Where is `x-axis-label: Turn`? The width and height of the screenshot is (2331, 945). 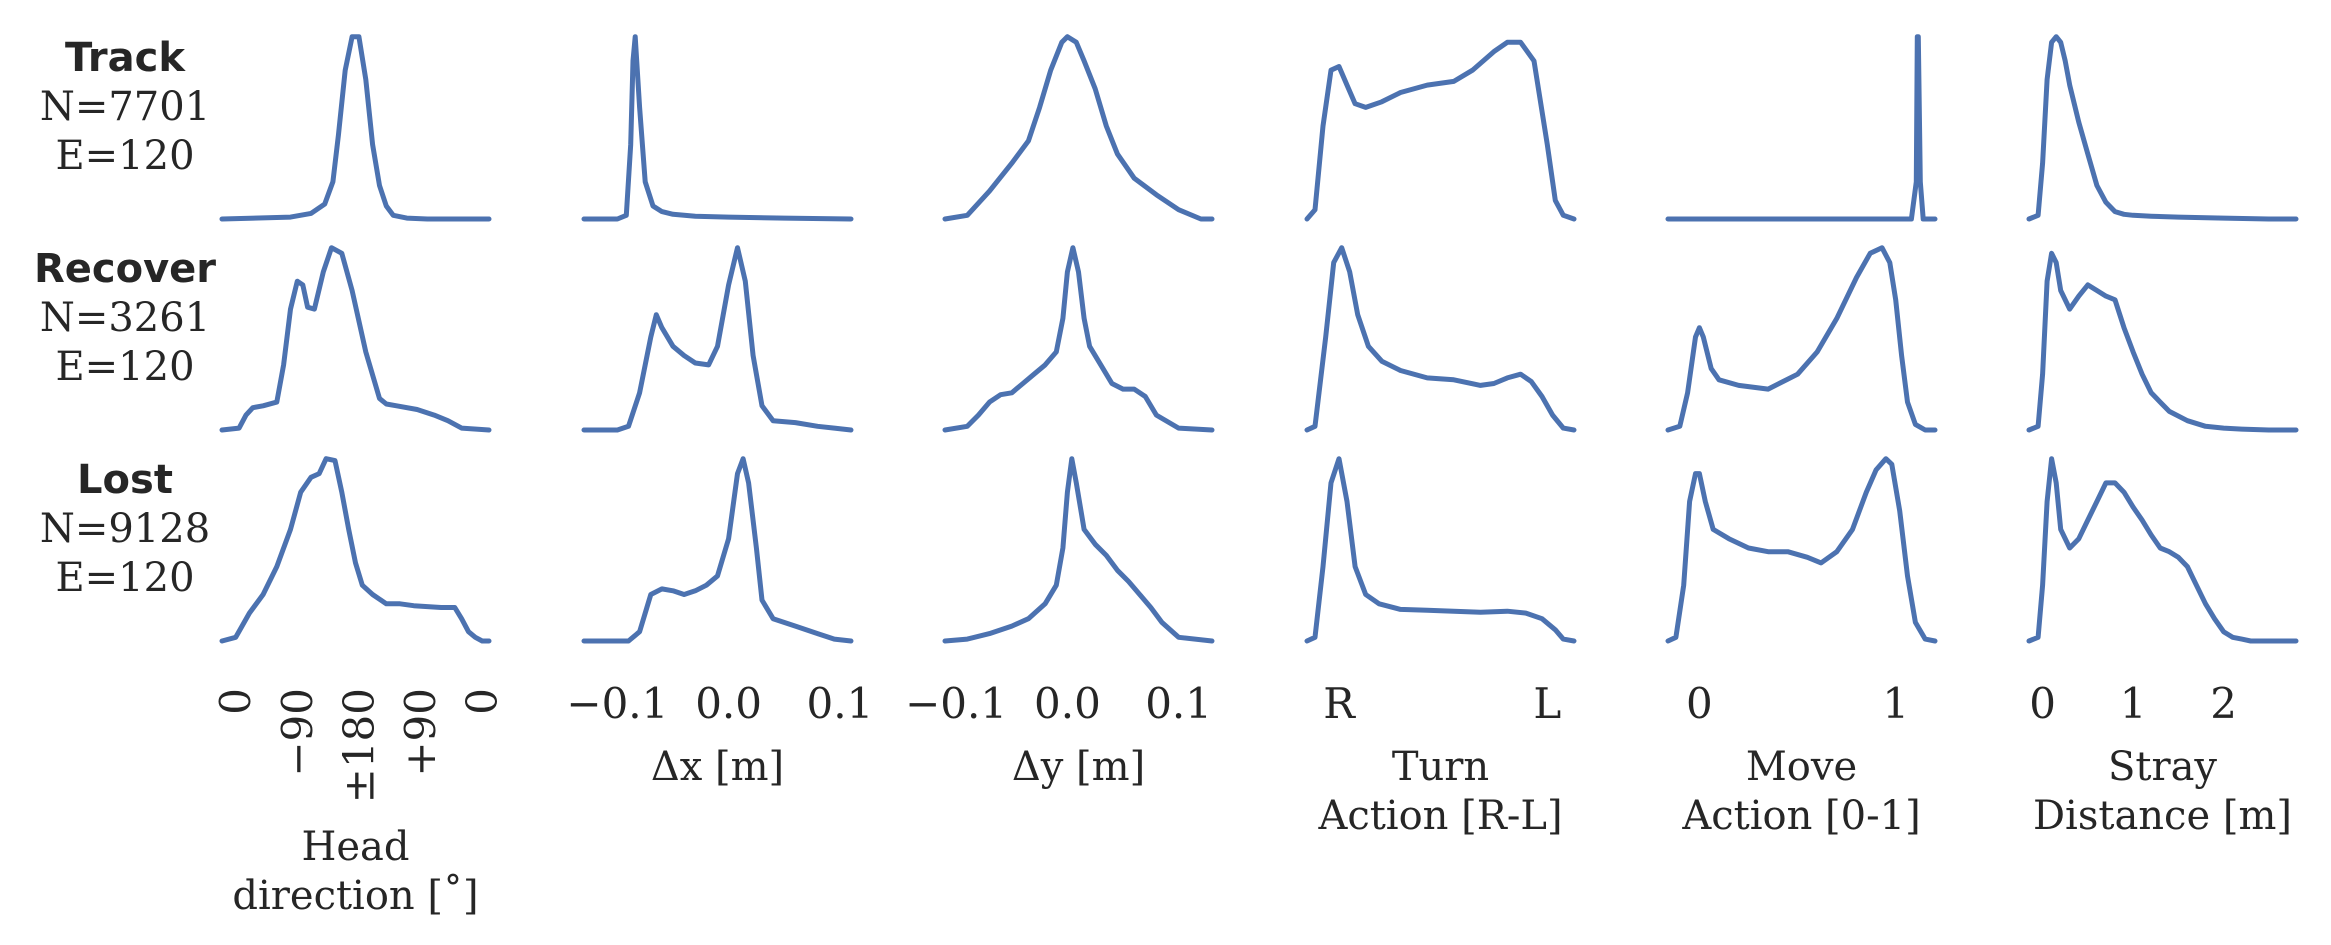 x-axis-label: Turn is located at coordinates (1440, 767).